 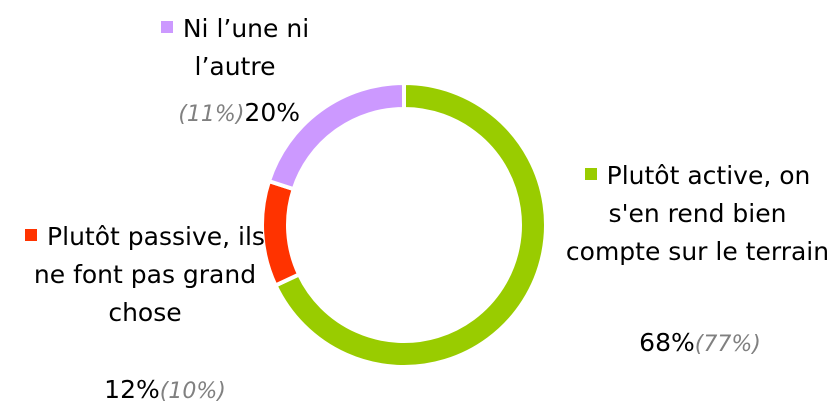 I want to click on percent-line: (11%)20%, so click(x=200, y=114).